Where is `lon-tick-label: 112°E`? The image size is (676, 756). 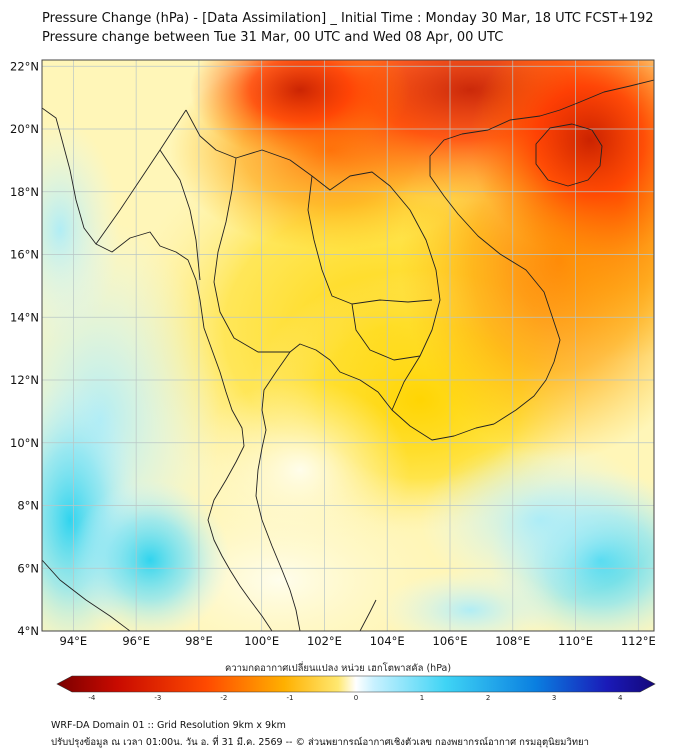 lon-tick-label: 112°E is located at coordinates (638, 641).